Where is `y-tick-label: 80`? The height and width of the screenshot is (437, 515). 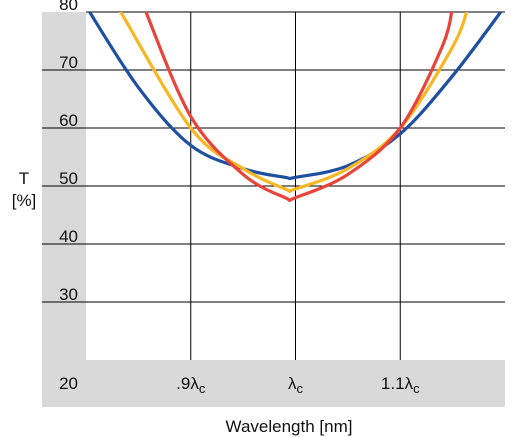
y-tick-label: 80 is located at coordinates (68, 7).